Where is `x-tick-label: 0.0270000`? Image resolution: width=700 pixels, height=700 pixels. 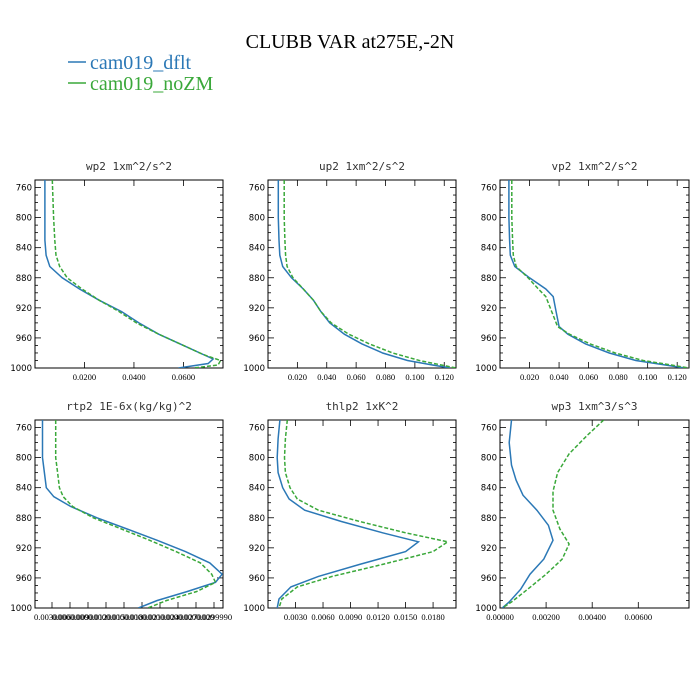 x-tick-label: 0.0270000 is located at coordinates (196, 617).